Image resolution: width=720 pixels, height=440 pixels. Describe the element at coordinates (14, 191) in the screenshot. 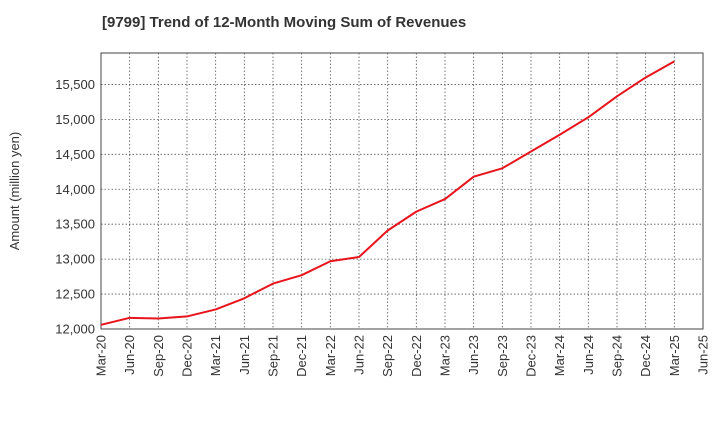

I see `y-axis-title: Amount (million yen)` at that location.